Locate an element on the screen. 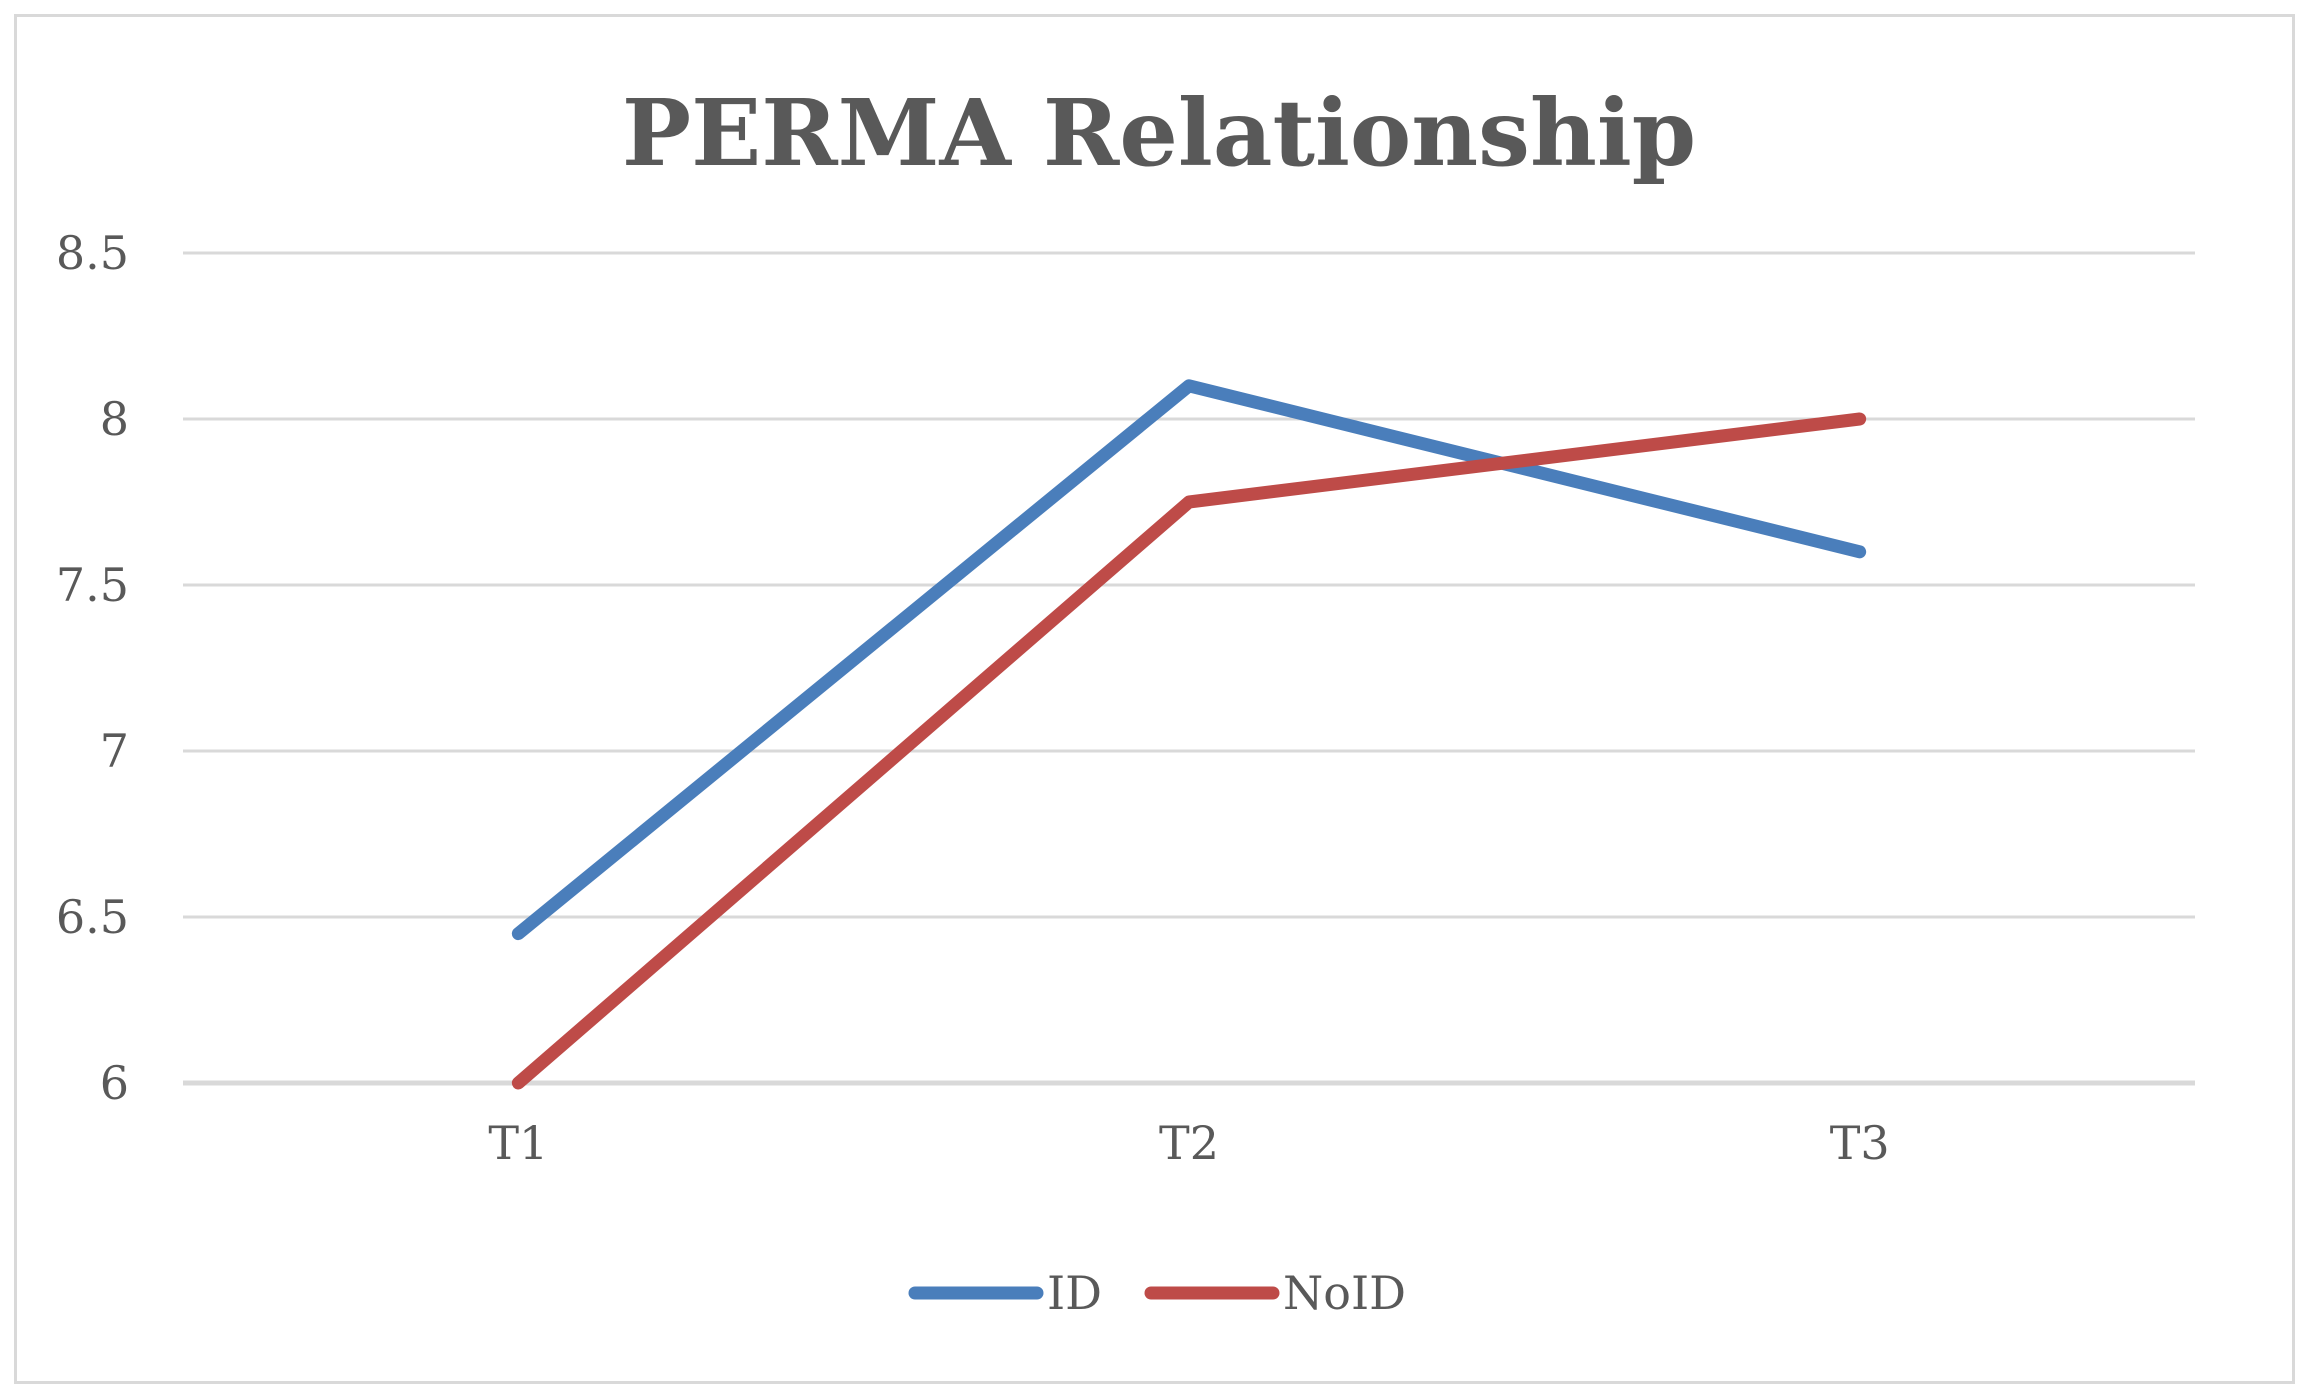 This screenshot has height=1398, width=2311. legend: ID NoID is located at coordinates (1157, 1293).